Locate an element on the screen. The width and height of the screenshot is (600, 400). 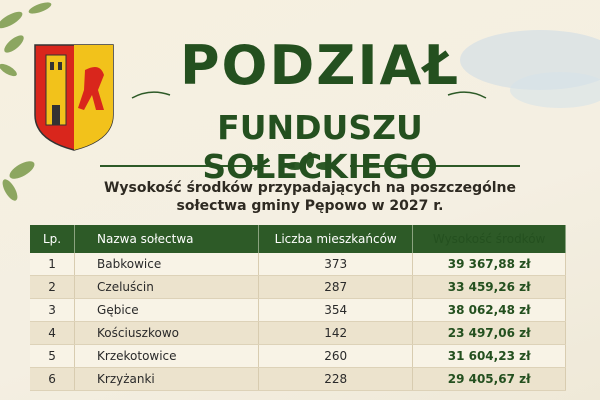
table-cell: Krzekotowice is located at coordinates (167, 356).